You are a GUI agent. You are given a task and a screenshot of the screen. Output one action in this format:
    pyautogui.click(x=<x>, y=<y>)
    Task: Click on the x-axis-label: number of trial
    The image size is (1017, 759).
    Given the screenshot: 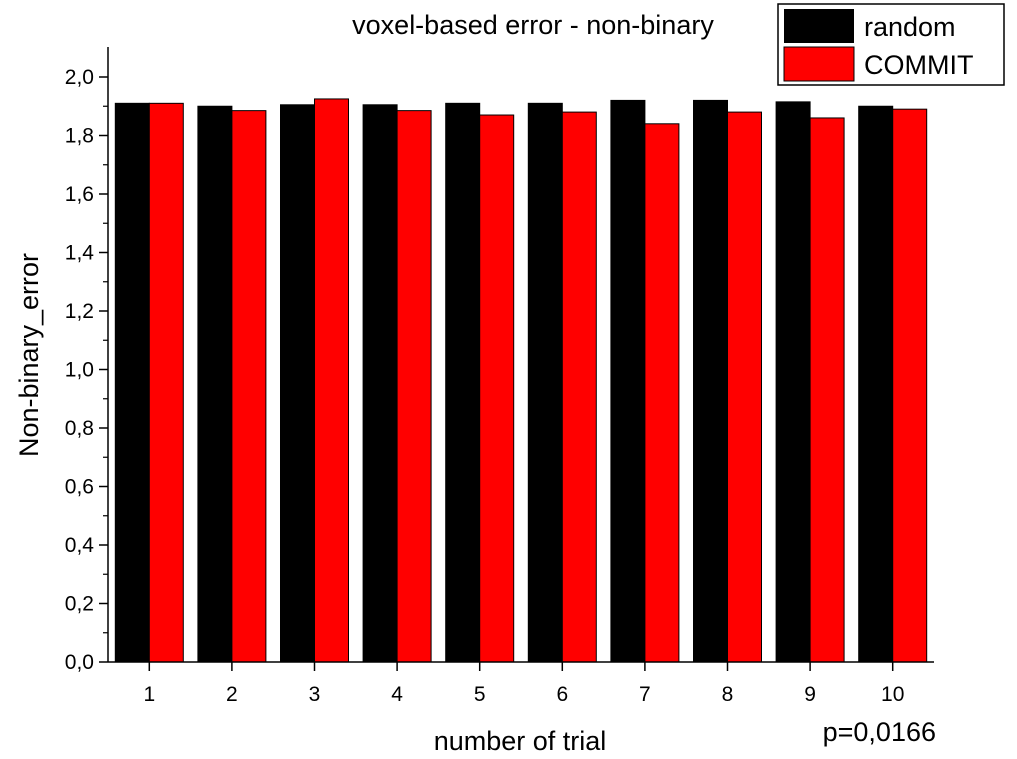 What is the action you would take?
    pyautogui.click(x=520, y=741)
    